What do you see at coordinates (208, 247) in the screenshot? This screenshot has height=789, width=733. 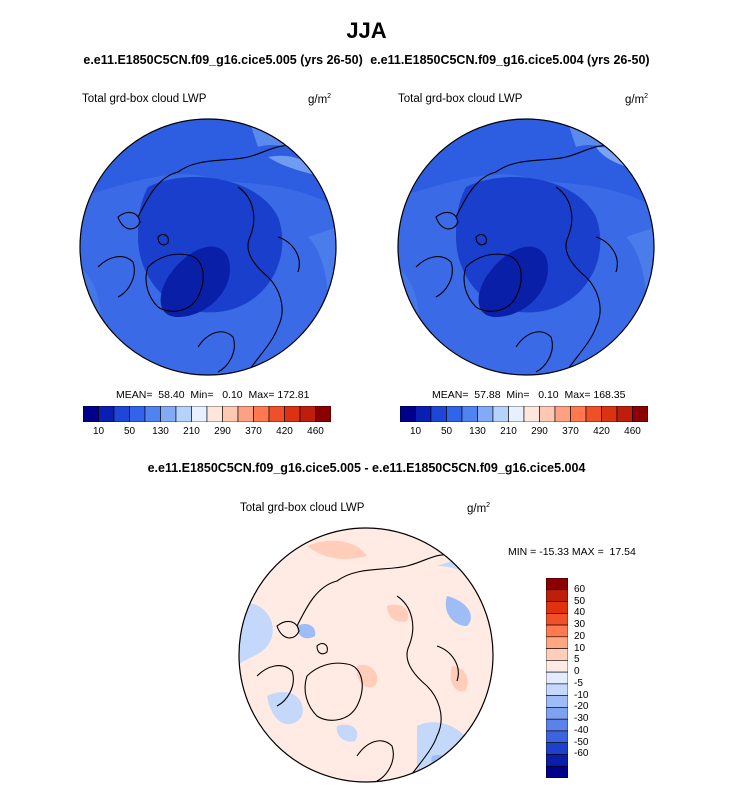 I see `left-polar-map` at bounding box center [208, 247].